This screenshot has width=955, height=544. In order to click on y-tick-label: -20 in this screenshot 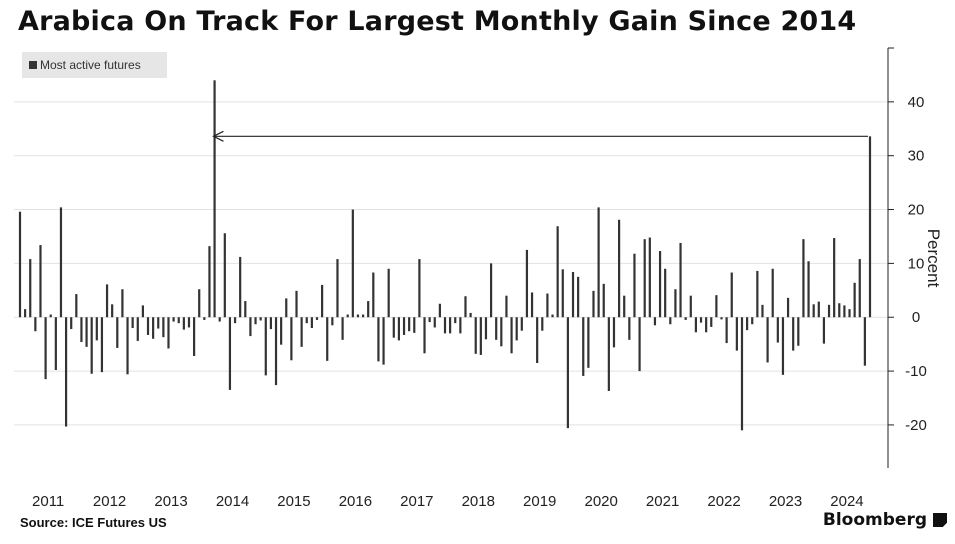, I will do `click(916, 425)`.